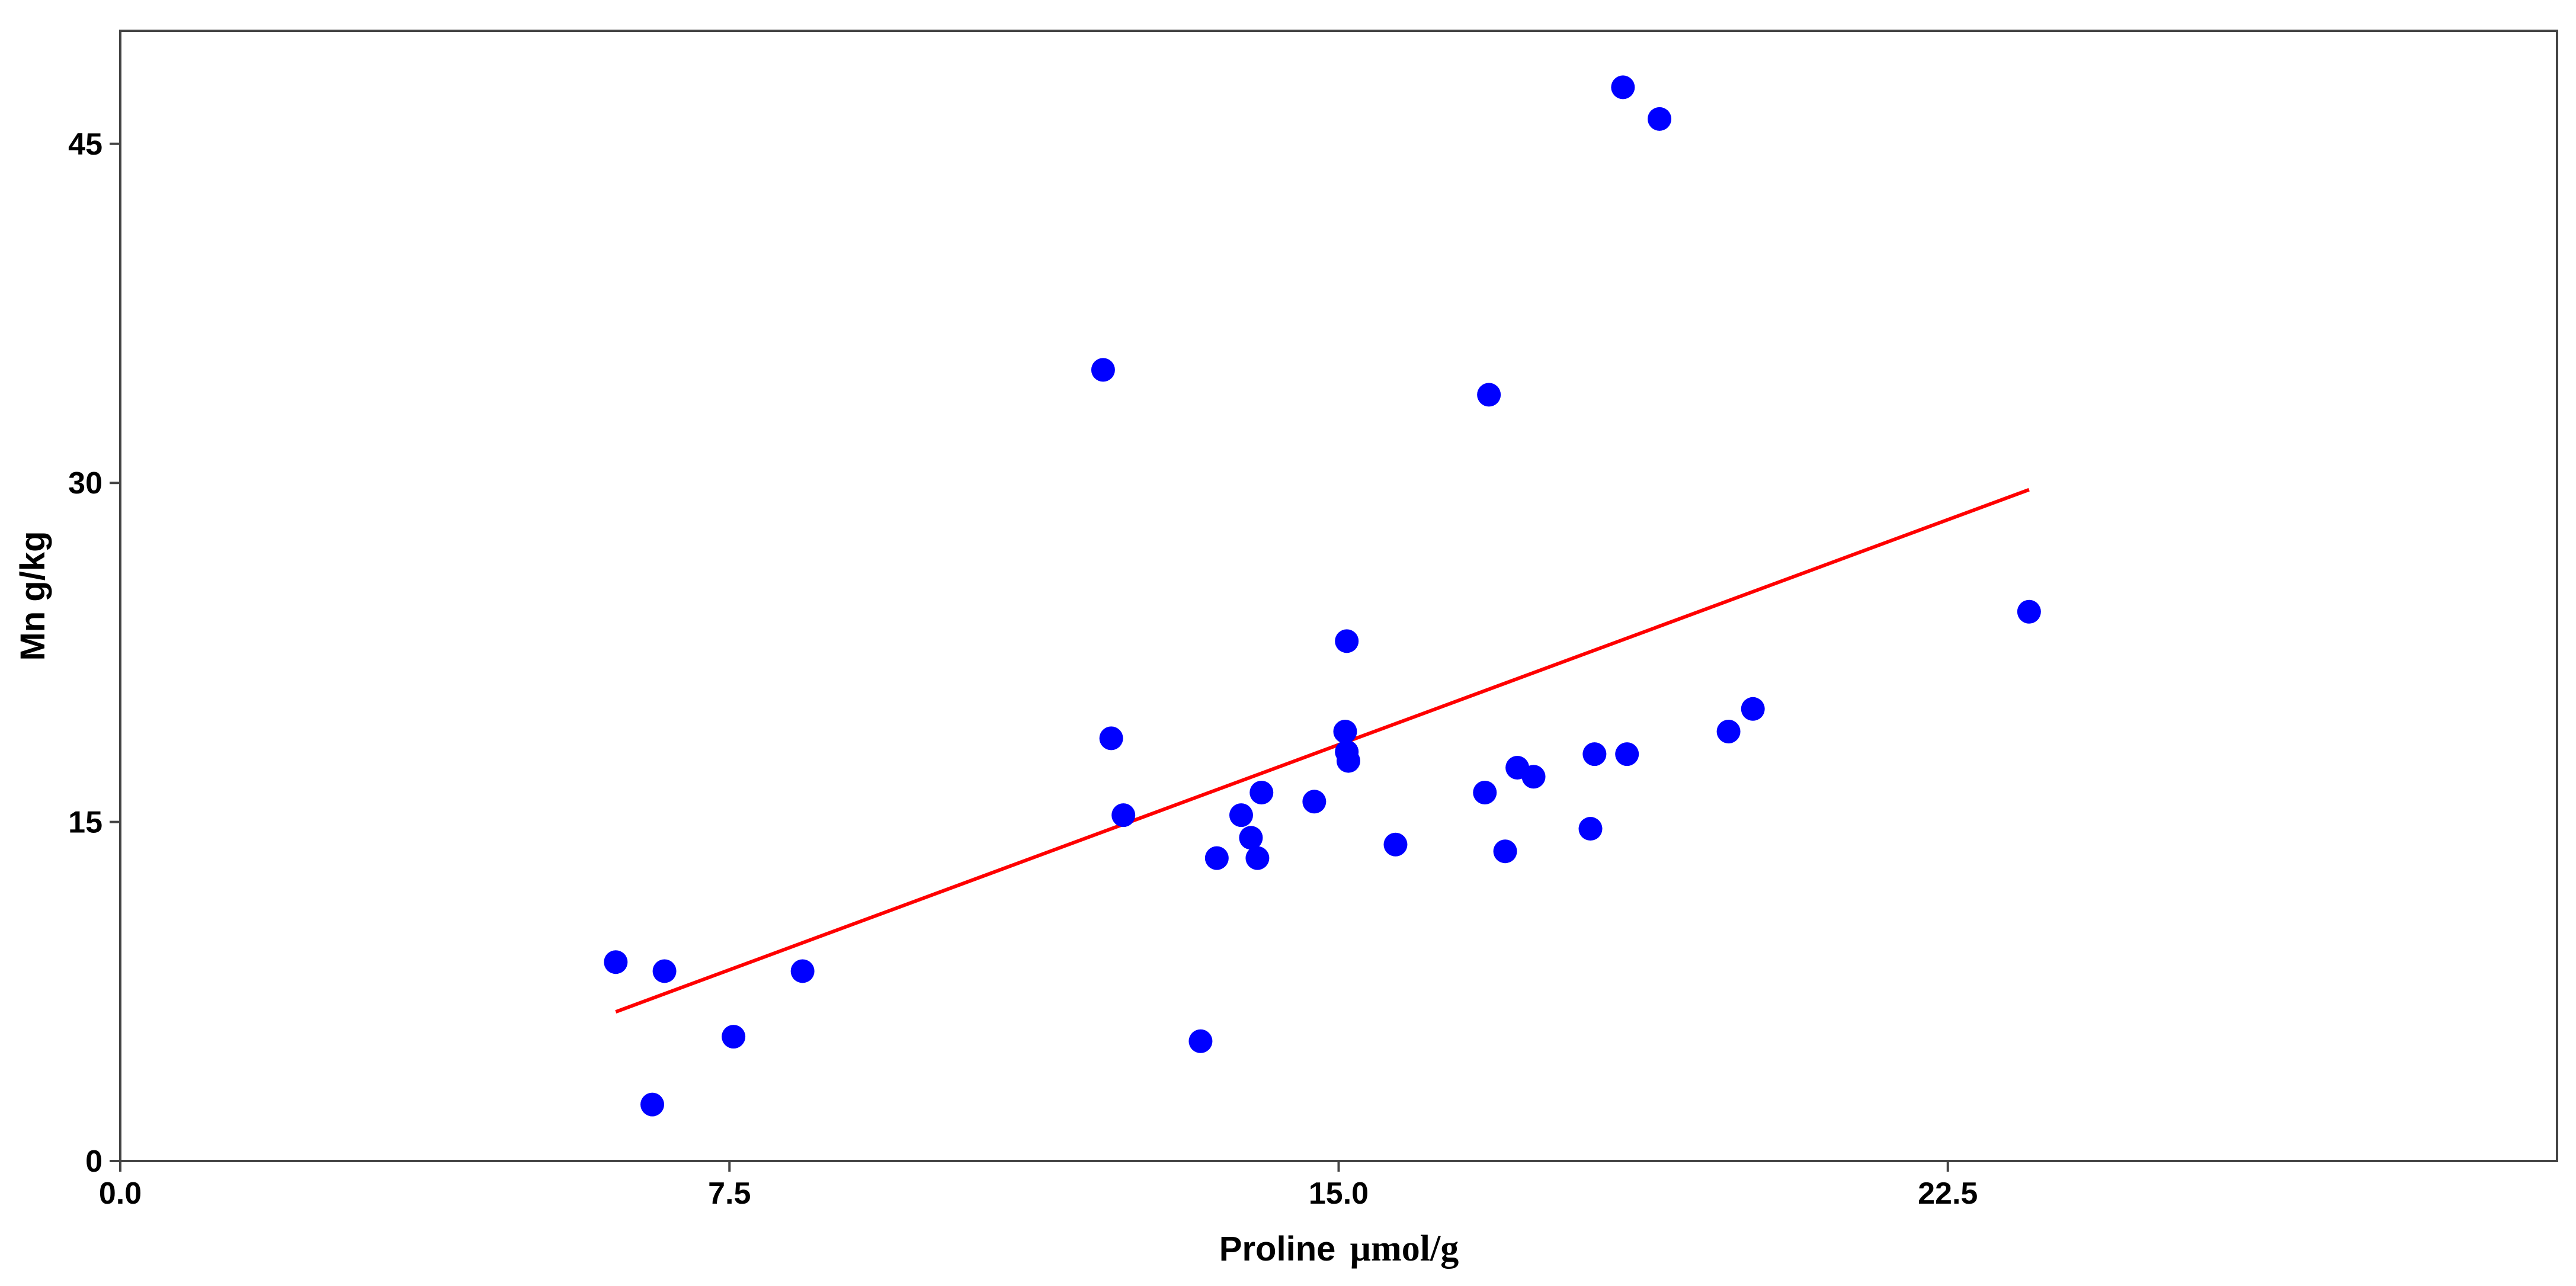  Describe the element at coordinates (85, 823) in the screenshot. I see `y-tick-label: 15` at that location.